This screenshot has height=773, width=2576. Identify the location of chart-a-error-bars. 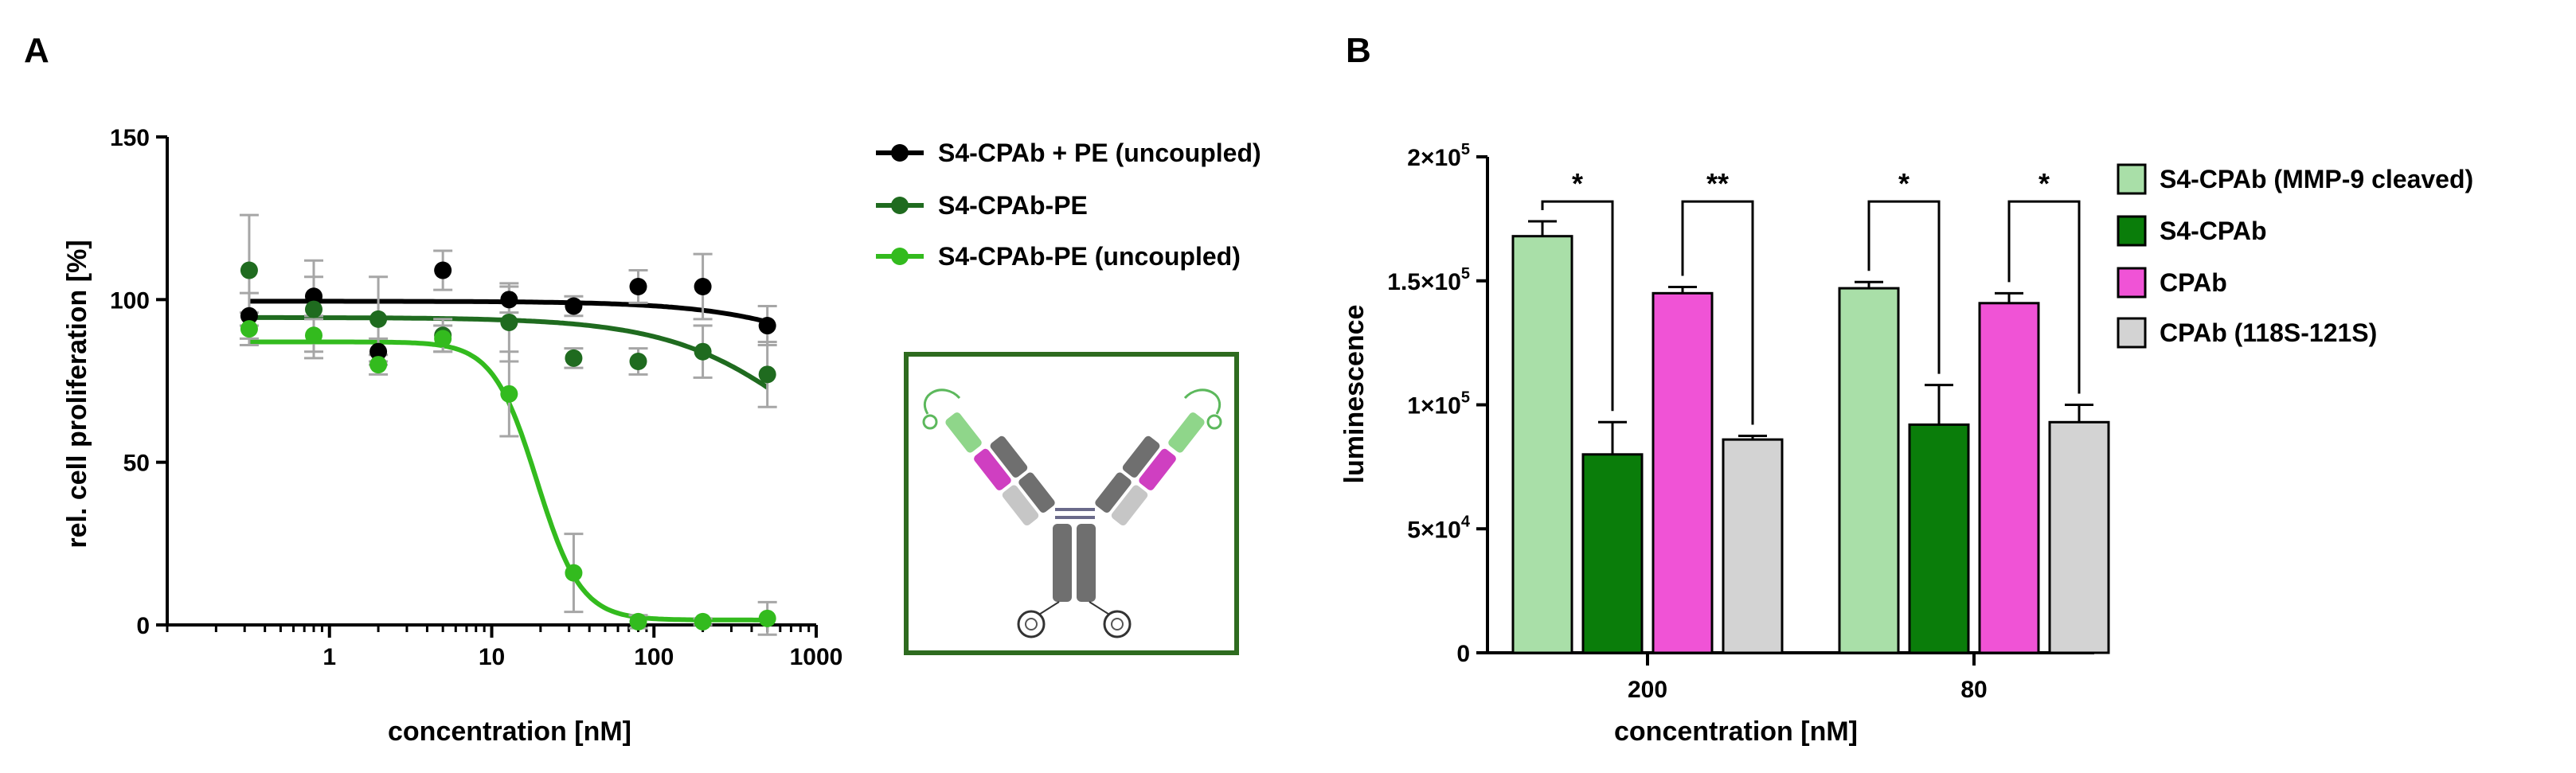
(508, 425).